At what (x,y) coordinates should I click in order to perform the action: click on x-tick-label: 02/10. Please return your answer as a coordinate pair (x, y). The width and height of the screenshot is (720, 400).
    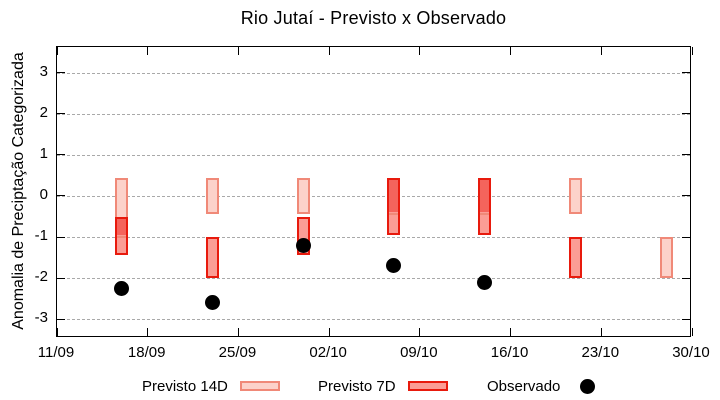
    Looking at the image, I should click on (328, 352).